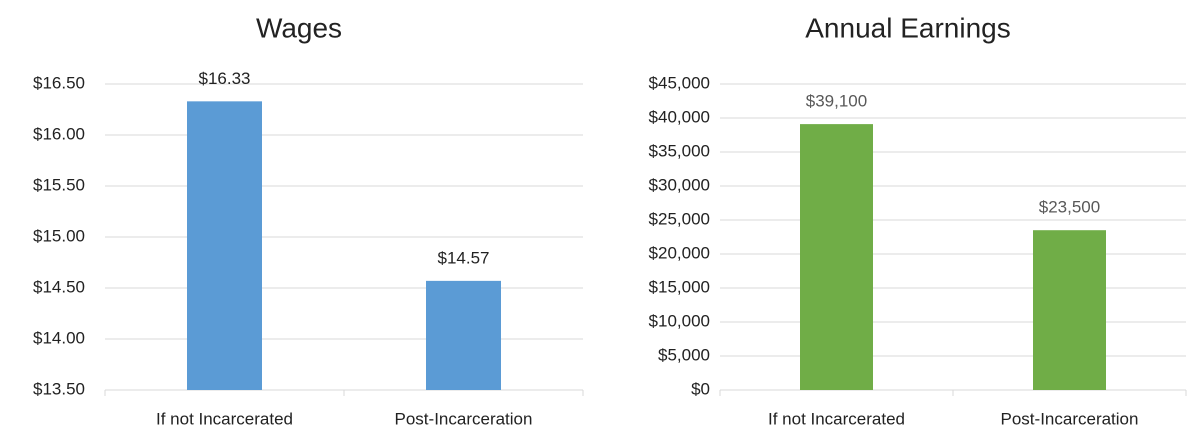 The height and width of the screenshot is (432, 1188). Describe the element at coordinates (679, 184) in the screenshot. I see `y-tick-label: $30,000` at that location.